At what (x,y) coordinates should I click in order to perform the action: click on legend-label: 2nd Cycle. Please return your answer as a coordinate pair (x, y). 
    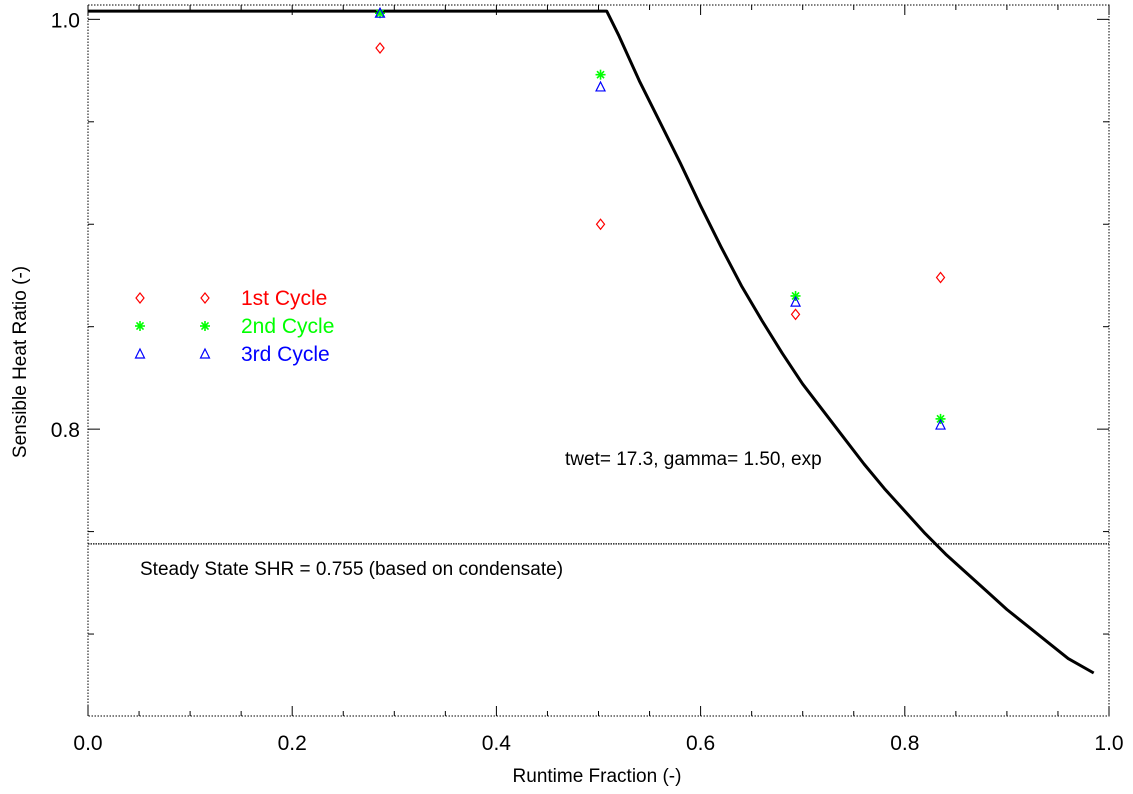
    Looking at the image, I should click on (287, 326).